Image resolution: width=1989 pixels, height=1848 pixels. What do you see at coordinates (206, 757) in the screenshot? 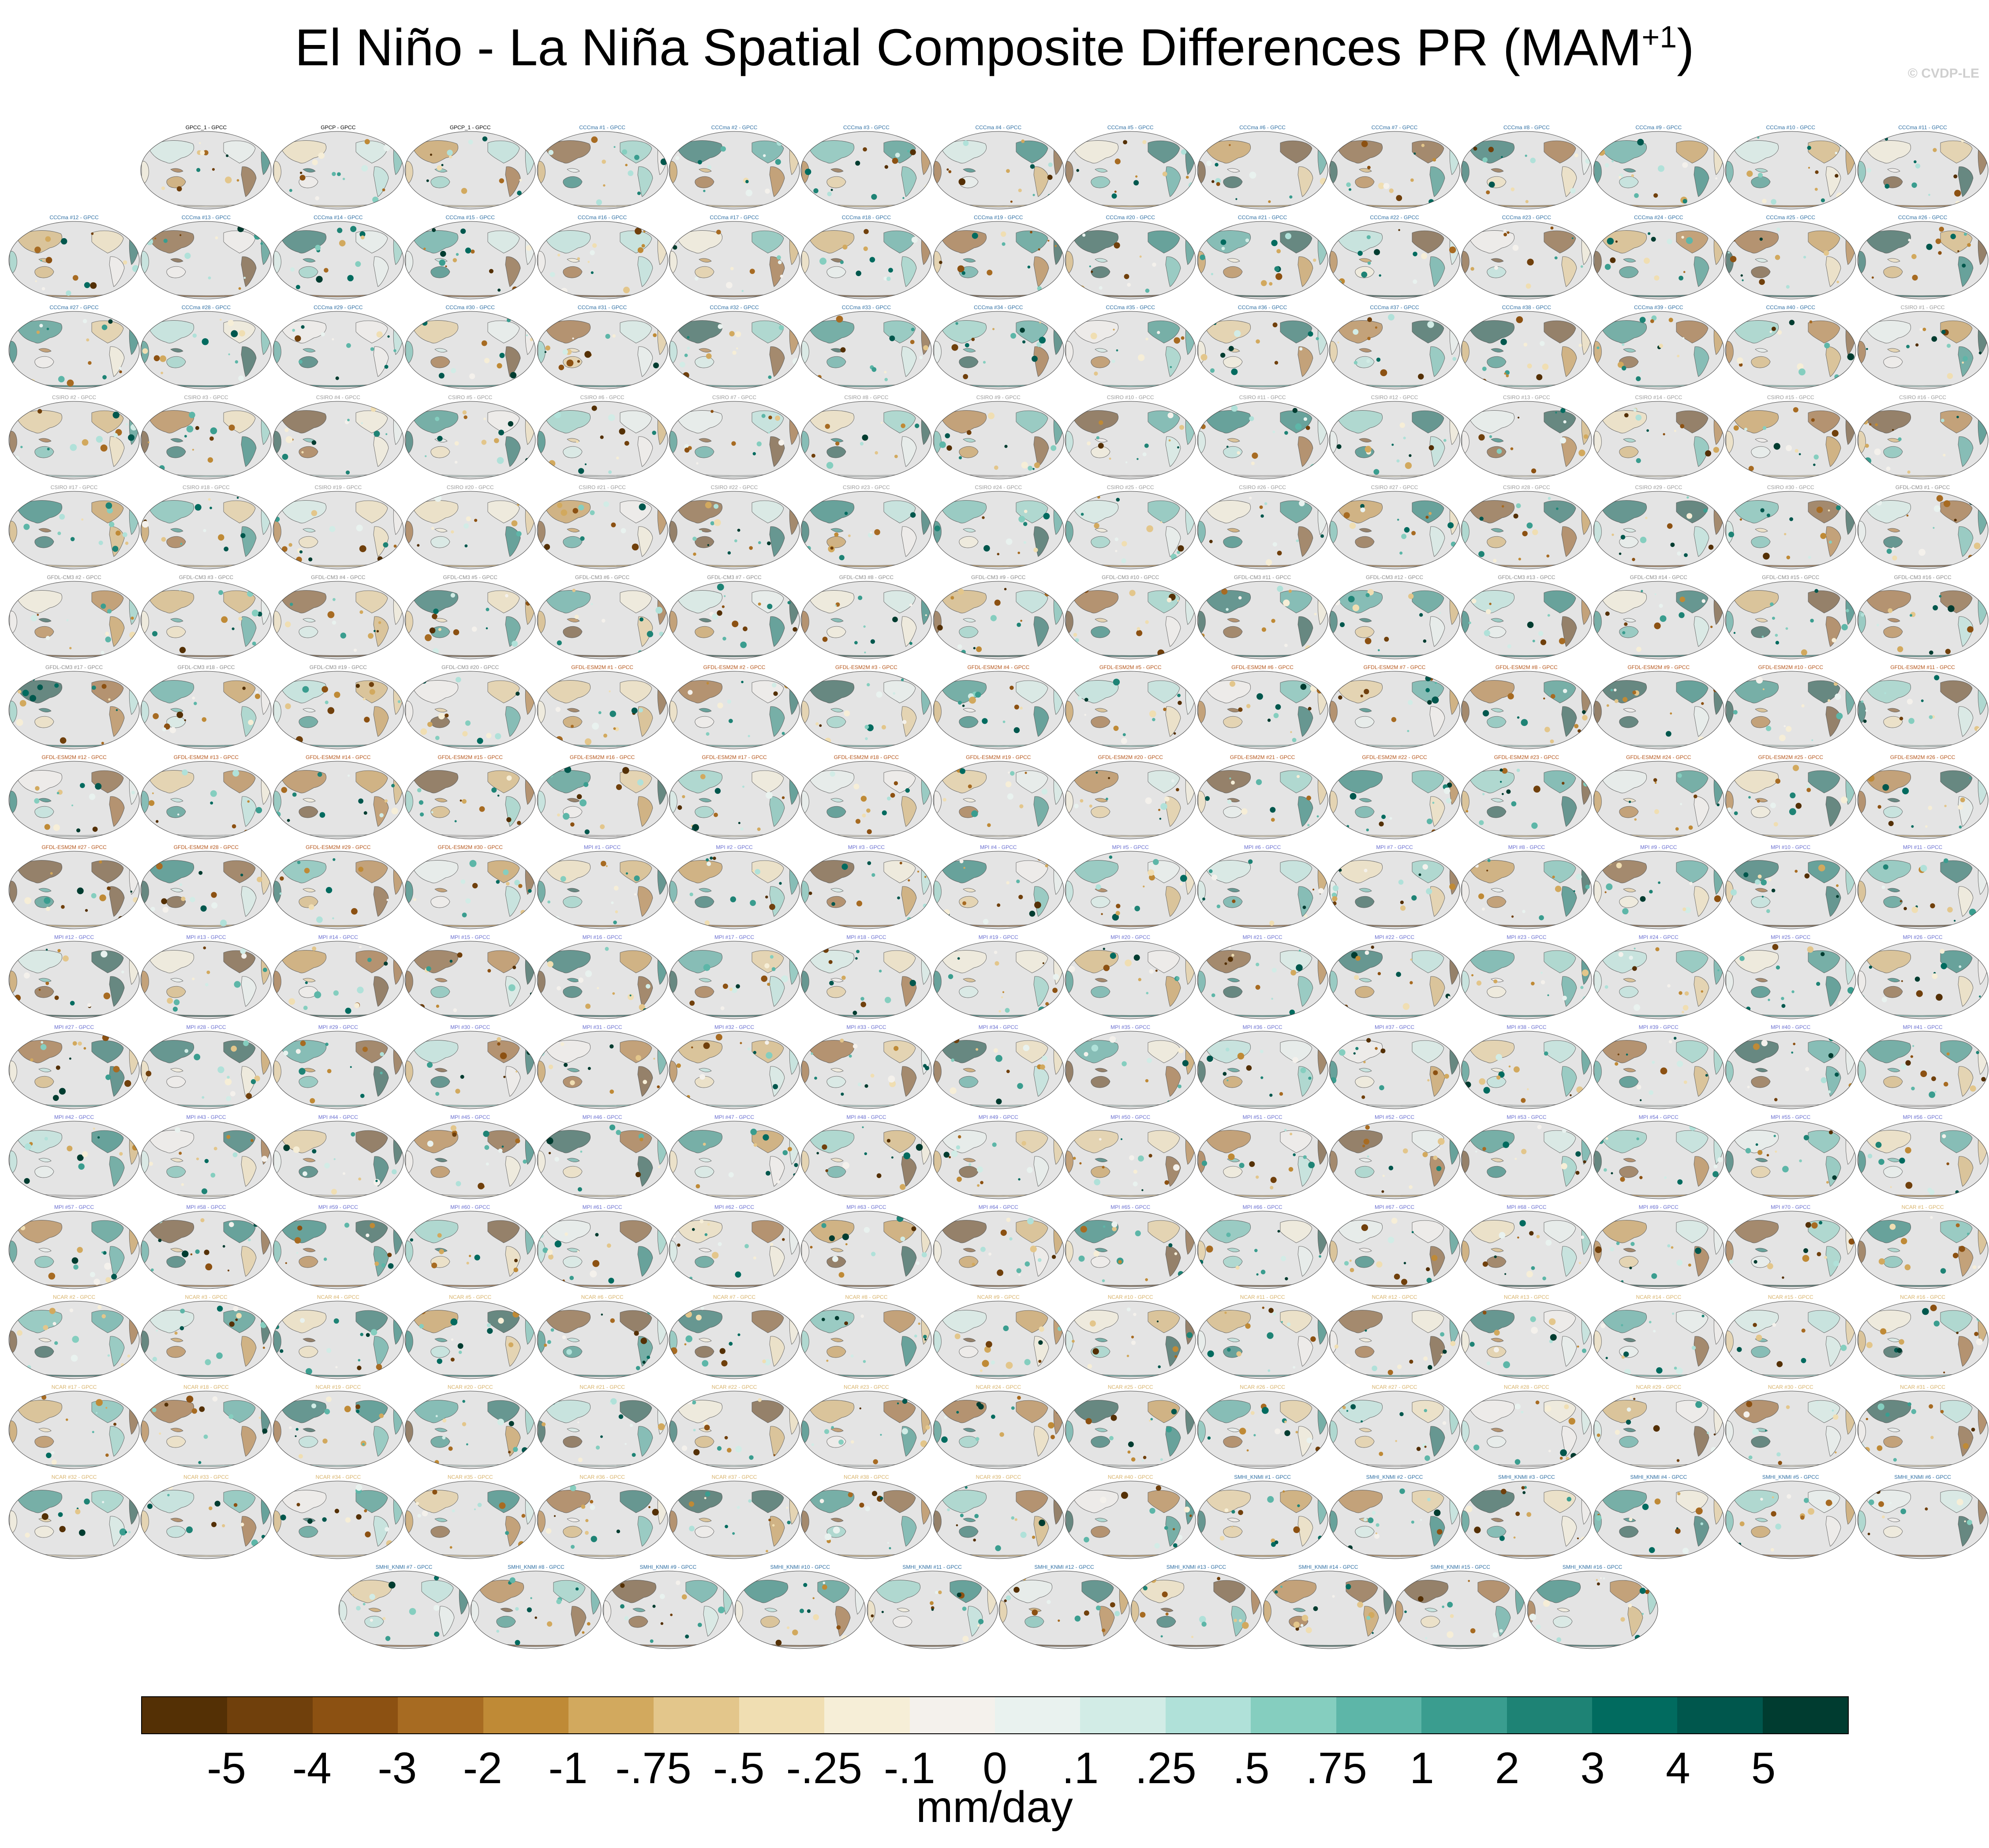
I see `panel-title: GFDL-ESM2M #13 - GPCC` at bounding box center [206, 757].